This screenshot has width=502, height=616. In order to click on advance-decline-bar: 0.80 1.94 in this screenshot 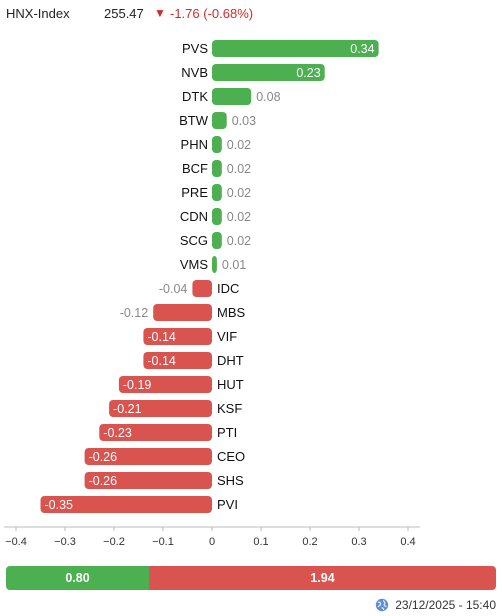, I will do `click(251, 578)`.